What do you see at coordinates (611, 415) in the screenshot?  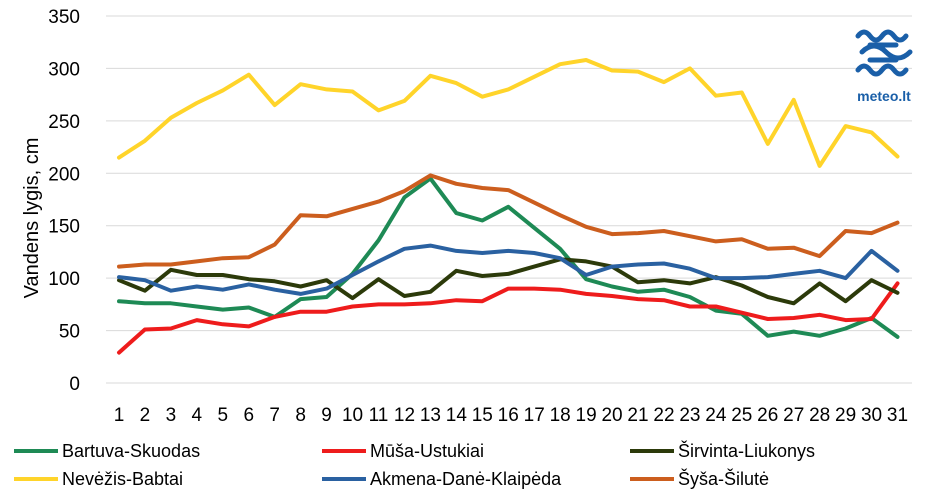 I see `x-tick-label: 20` at bounding box center [611, 415].